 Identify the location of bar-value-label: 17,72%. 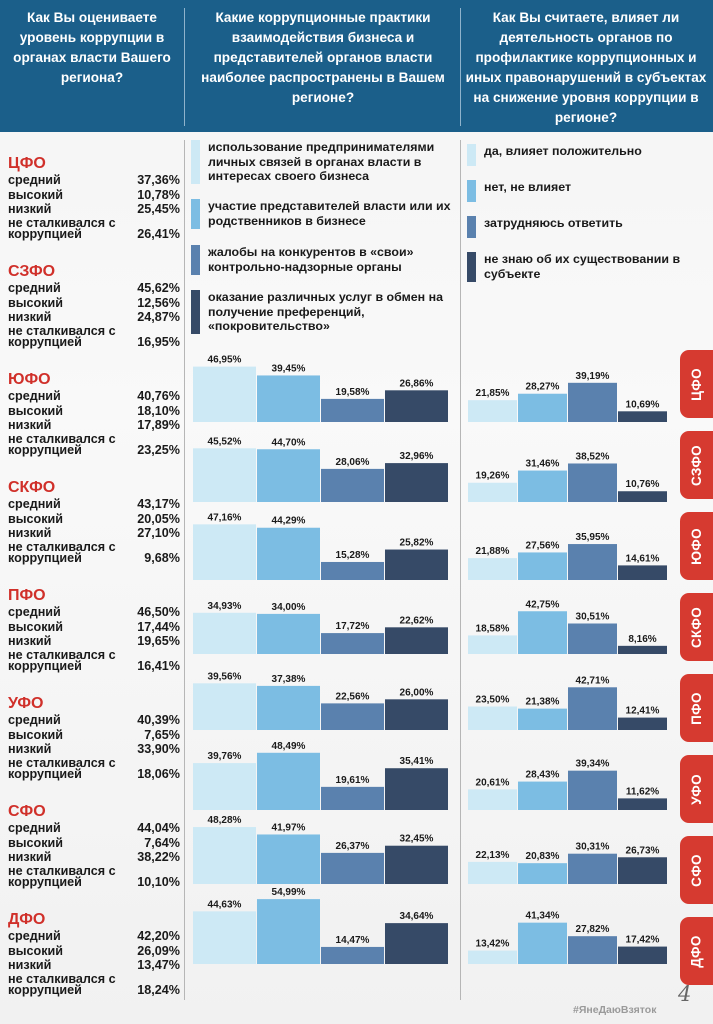
(353, 626).